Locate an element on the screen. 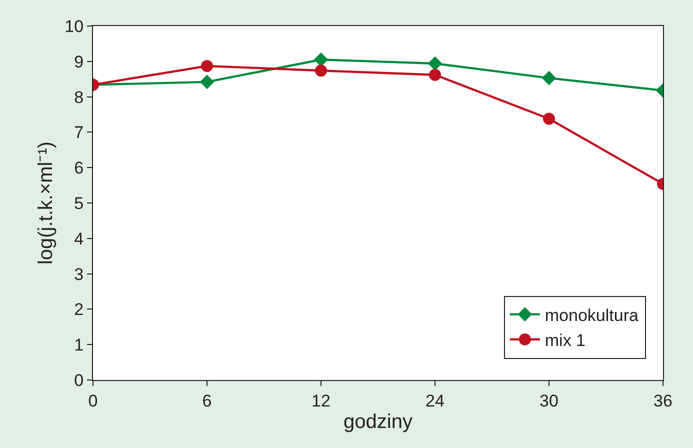 Image resolution: width=693 pixels, height=448 pixels. x-axis-title: godziny is located at coordinates (378, 421).